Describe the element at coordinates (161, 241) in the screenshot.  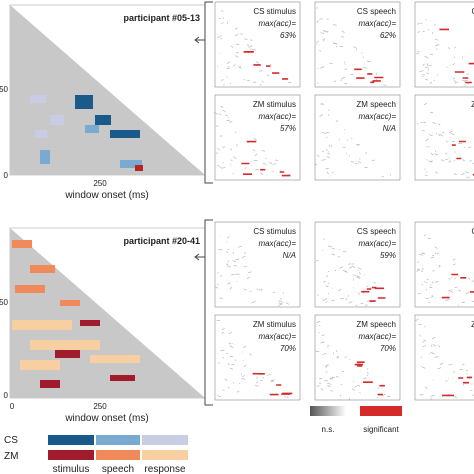
I see `participant-label: participant #20-41` at that location.